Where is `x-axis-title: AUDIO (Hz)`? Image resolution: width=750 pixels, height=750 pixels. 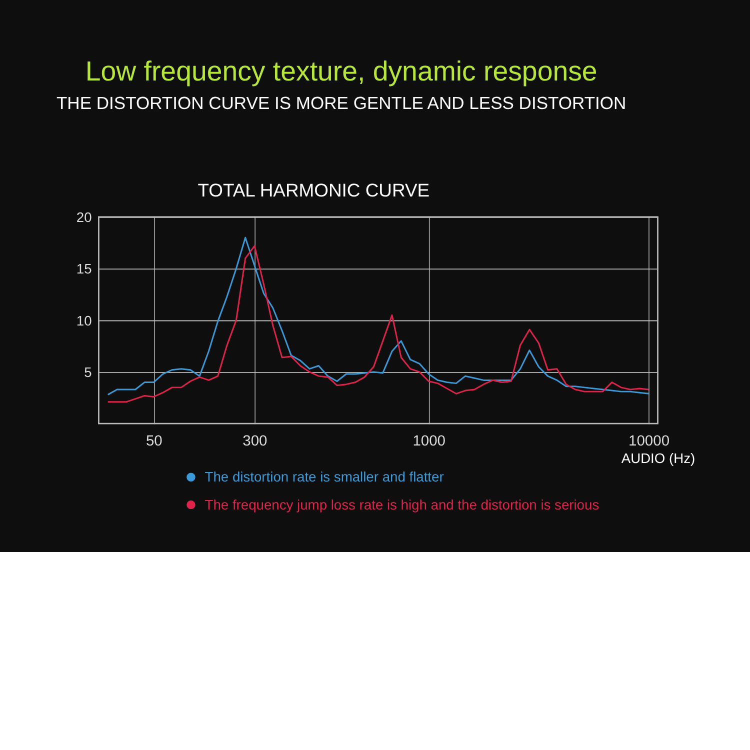
x-axis-title: AUDIO (Hz) is located at coordinates (658, 458).